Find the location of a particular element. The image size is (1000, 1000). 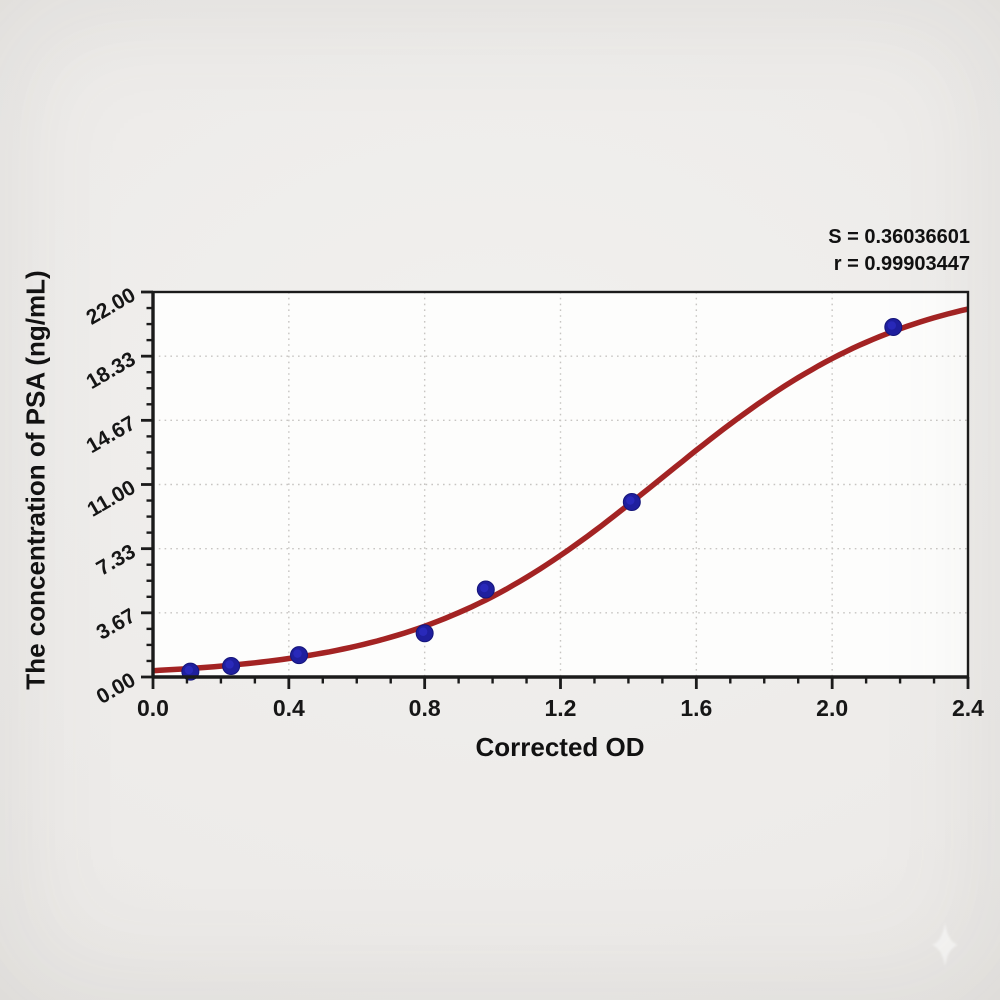

x-axis-title: Corrected OD is located at coordinates (560, 747).